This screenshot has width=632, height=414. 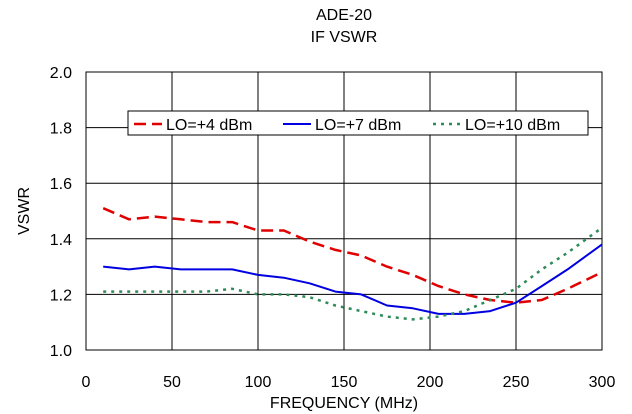 I want to click on x-tick-label: 100, so click(x=258, y=382).